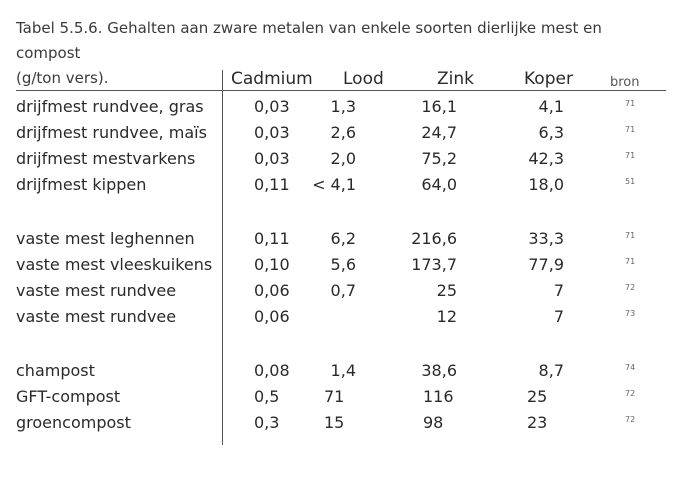 The height and width of the screenshot is (480, 687). Describe the element at coordinates (537, 422) in the screenshot. I see `koper-value: 23` at that location.